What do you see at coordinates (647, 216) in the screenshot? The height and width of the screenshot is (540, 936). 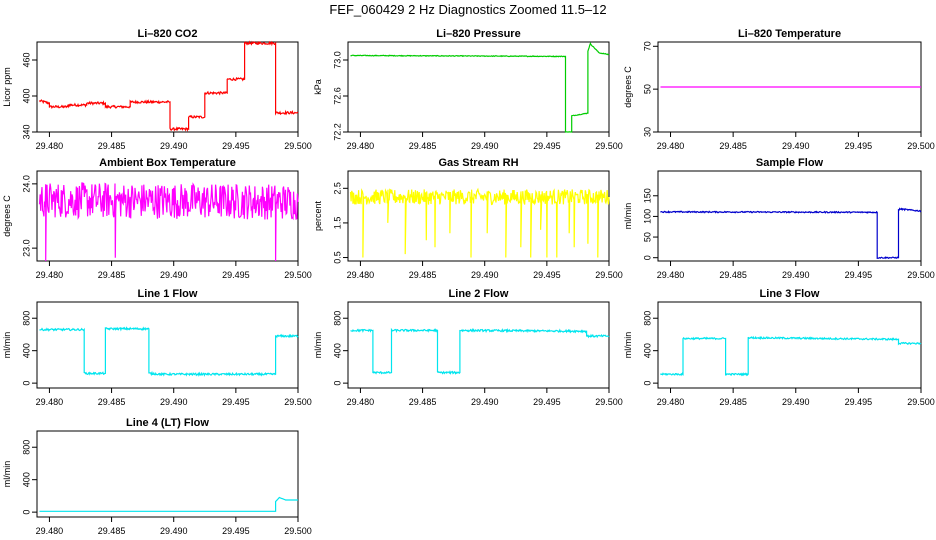 I see `y-tick-label: 100` at bounding box center [647, 216].